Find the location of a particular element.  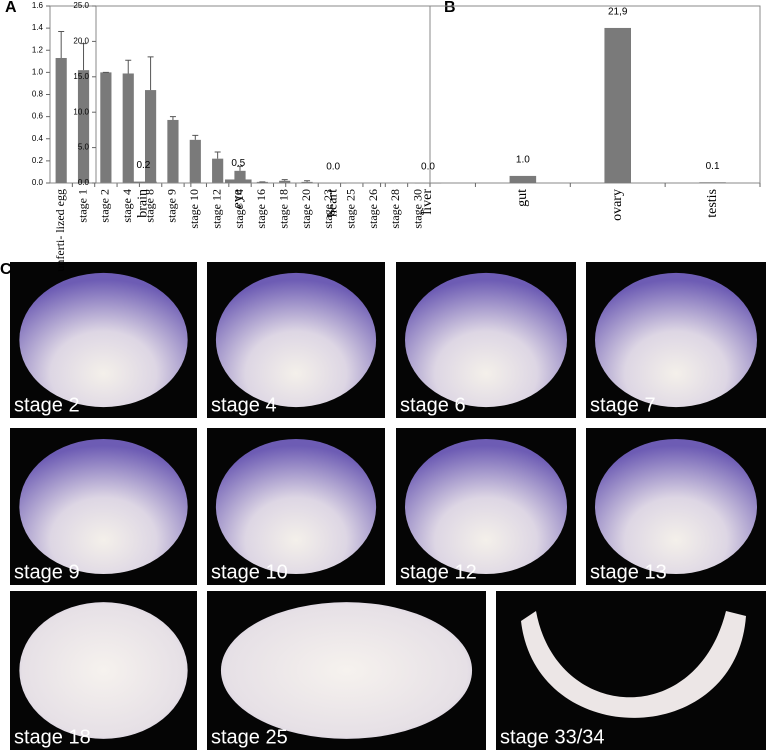

photo-caption: stage 4 is located at coordinates (244, 405).